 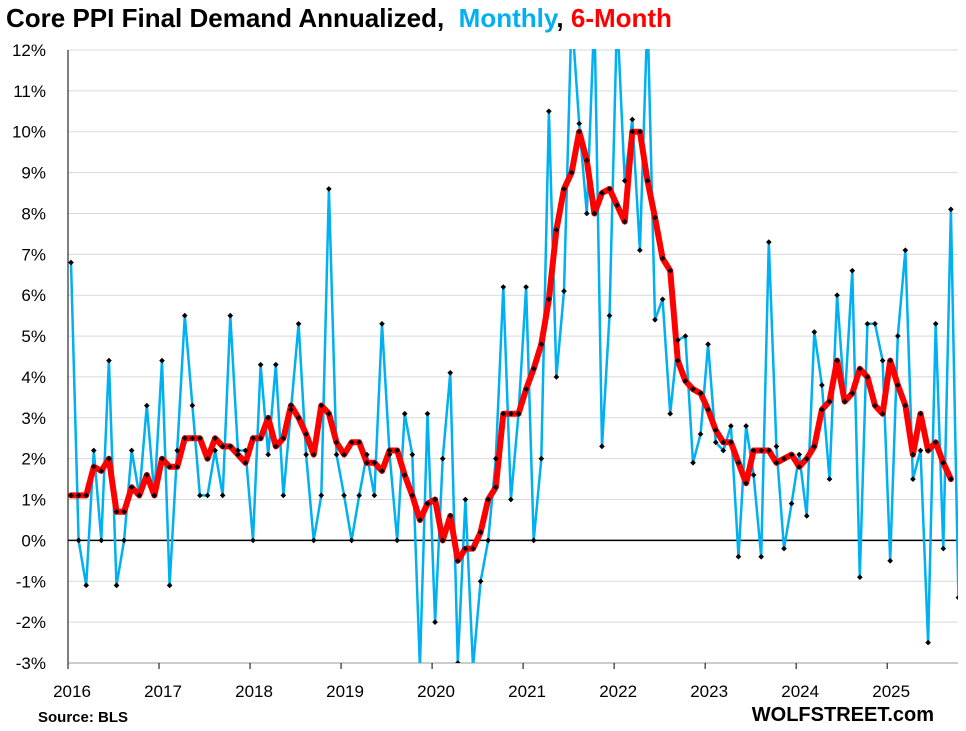 What do you see at coordinates (842, 715) in the screenshot?
I see `brand-label: WOLFSTREET.com` at bounding box center [842, 715].